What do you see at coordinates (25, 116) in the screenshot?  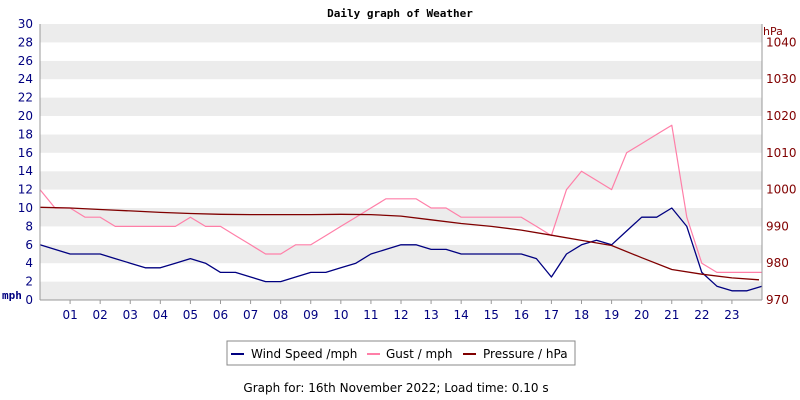 I see `left-tick-label: 20` at bounding box center [25, 116].